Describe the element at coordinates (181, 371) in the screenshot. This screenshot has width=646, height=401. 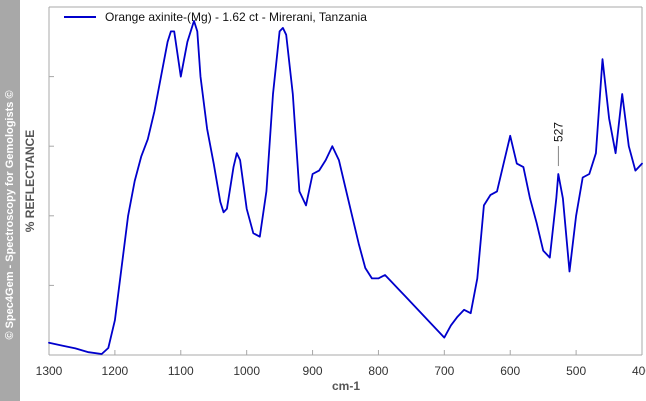
I see `x-tick-label: 1100` at that location.